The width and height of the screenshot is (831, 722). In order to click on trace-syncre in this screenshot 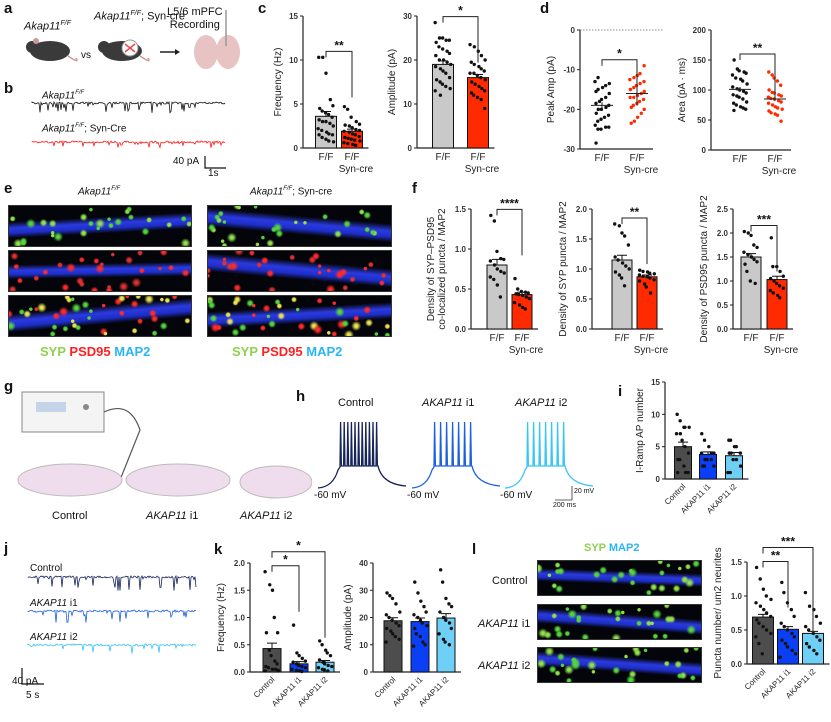, I will do `click(128, 144)`.